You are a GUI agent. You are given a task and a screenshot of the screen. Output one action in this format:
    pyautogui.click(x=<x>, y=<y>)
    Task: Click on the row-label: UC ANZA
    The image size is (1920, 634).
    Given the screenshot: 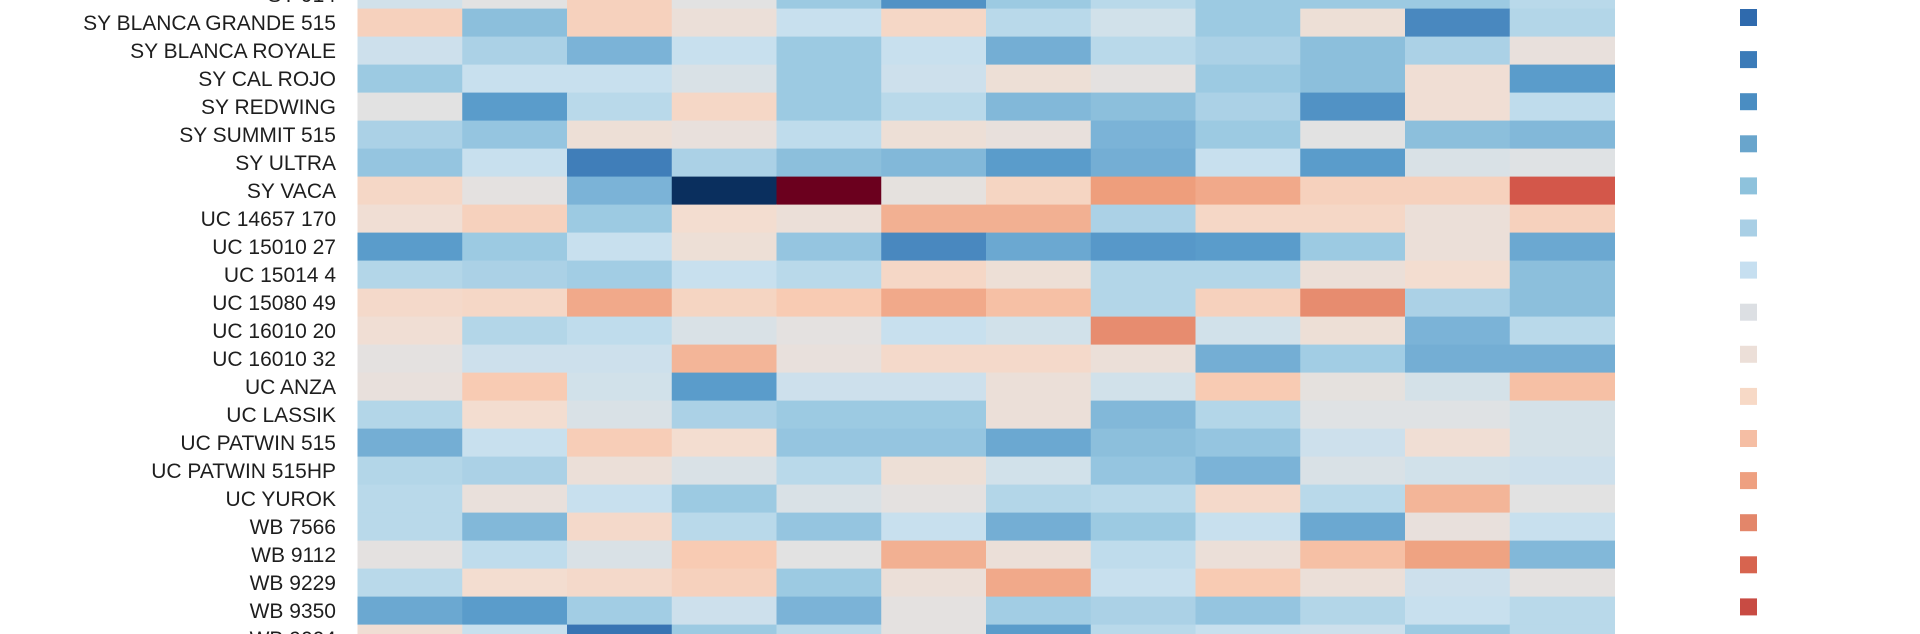 What is the action you would take?
    pyautogui.click(x=290, y=387)
    